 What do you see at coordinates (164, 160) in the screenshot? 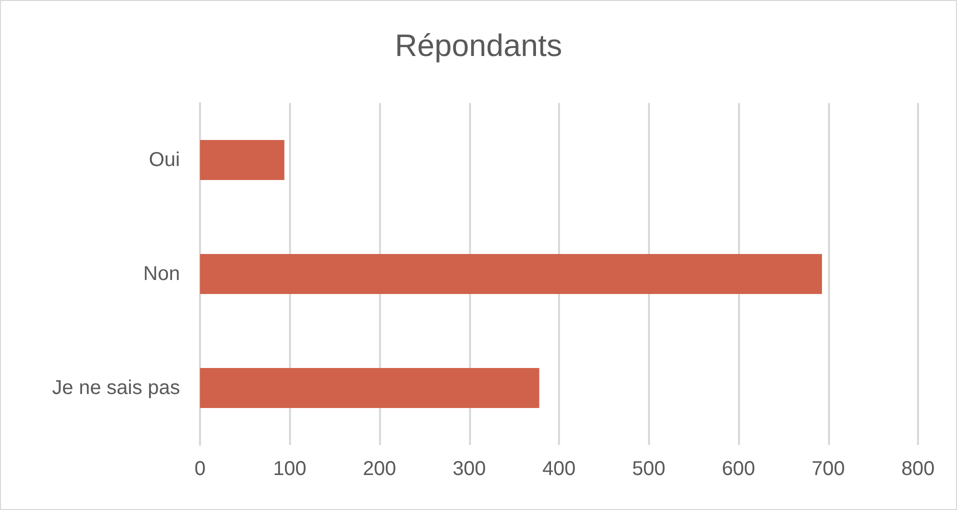
I see `y-tick-label: Oui` at bounding box center [164, 160].